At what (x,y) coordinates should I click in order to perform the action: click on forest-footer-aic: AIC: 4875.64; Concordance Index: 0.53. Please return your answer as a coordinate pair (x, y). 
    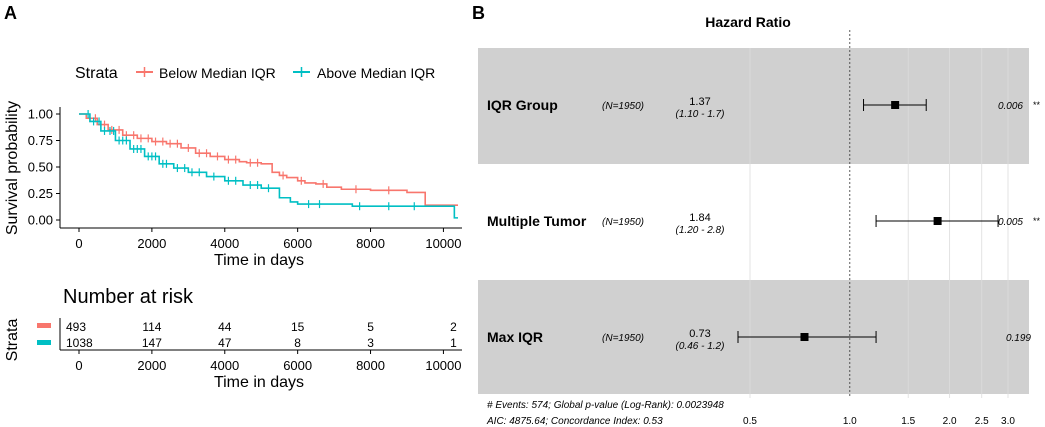
    Looking at the image, I should click on (574, 421).